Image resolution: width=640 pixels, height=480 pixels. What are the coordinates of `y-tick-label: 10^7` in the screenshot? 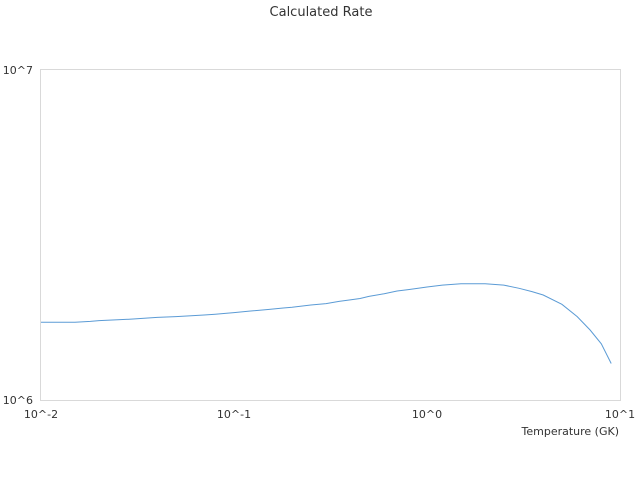 It's located at (18, 70).